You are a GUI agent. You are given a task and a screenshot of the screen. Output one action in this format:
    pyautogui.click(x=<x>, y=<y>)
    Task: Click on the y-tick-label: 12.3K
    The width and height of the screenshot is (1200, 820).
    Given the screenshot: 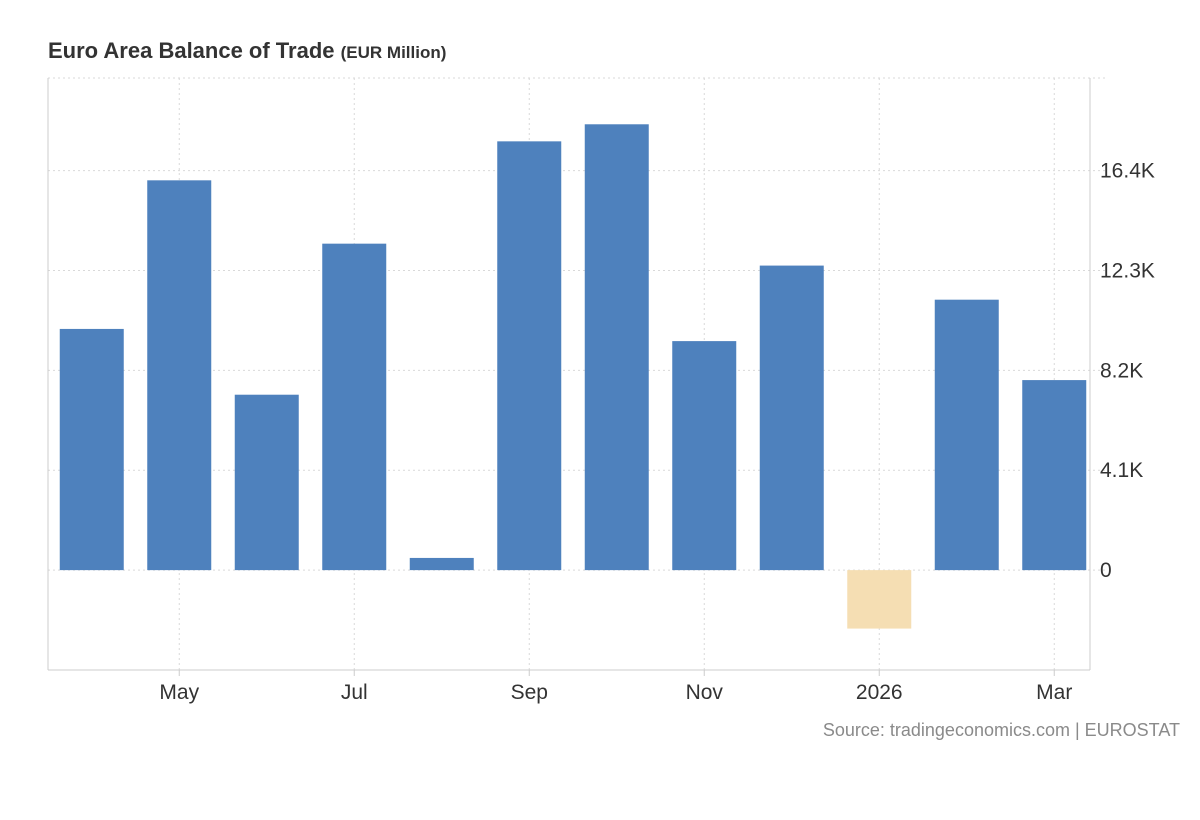 What is the action you would take?
    pyautogui.click(x=1127, y=270)
    